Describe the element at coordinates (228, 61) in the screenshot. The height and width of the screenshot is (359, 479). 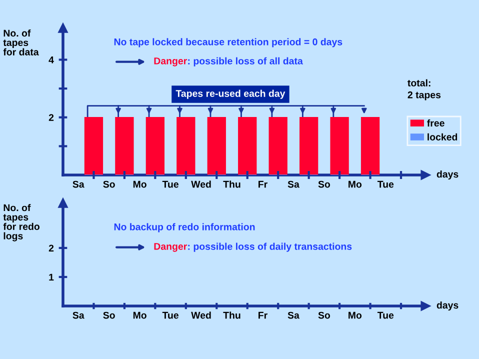
I see `annotation: Danger: possible loss of all data` at that location.